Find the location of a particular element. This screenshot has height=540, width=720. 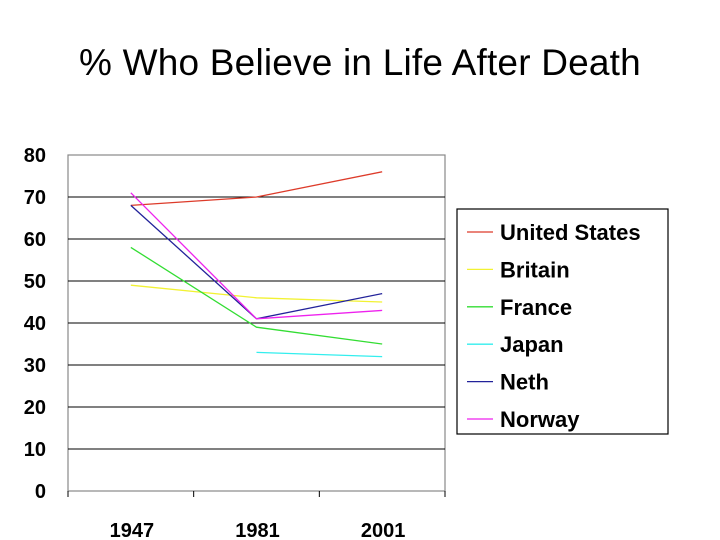

series-line-france is located at coordinates (256, 295).